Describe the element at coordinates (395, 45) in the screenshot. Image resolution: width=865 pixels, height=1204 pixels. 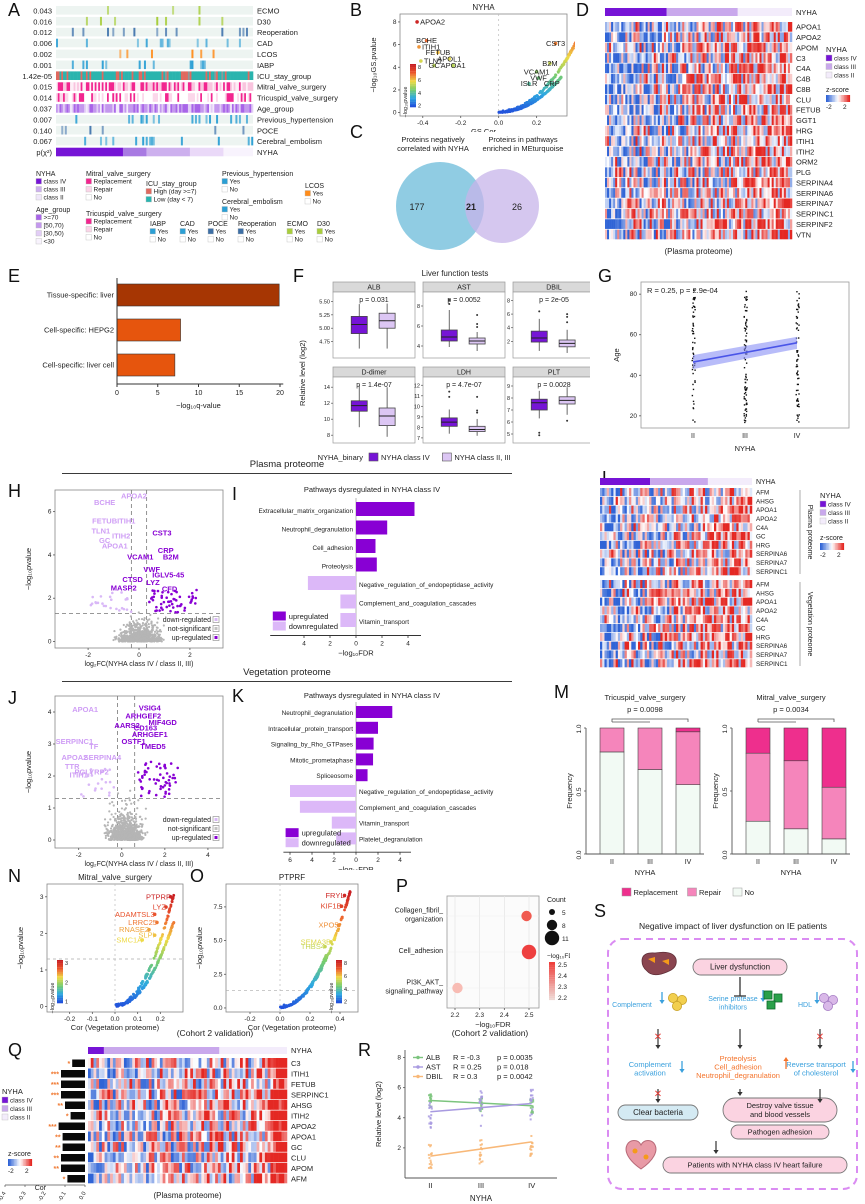
I see `svg-text: 6` at that location.